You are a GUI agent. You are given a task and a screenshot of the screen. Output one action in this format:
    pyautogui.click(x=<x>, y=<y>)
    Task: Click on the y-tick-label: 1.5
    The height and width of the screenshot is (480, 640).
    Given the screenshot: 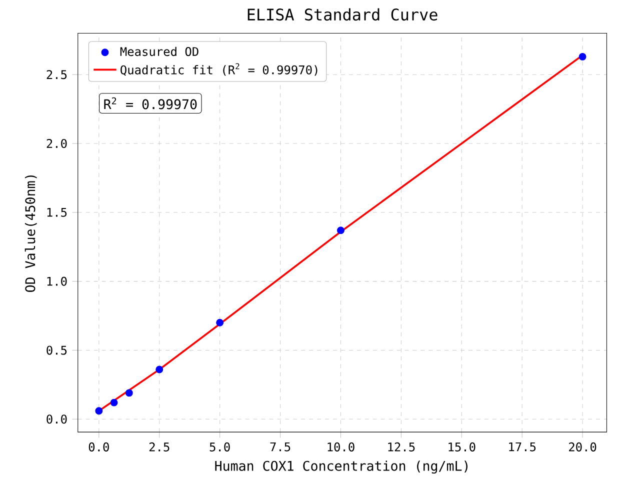 What is the action you would take?
    pyautogui.click(x=57, y=212)
    